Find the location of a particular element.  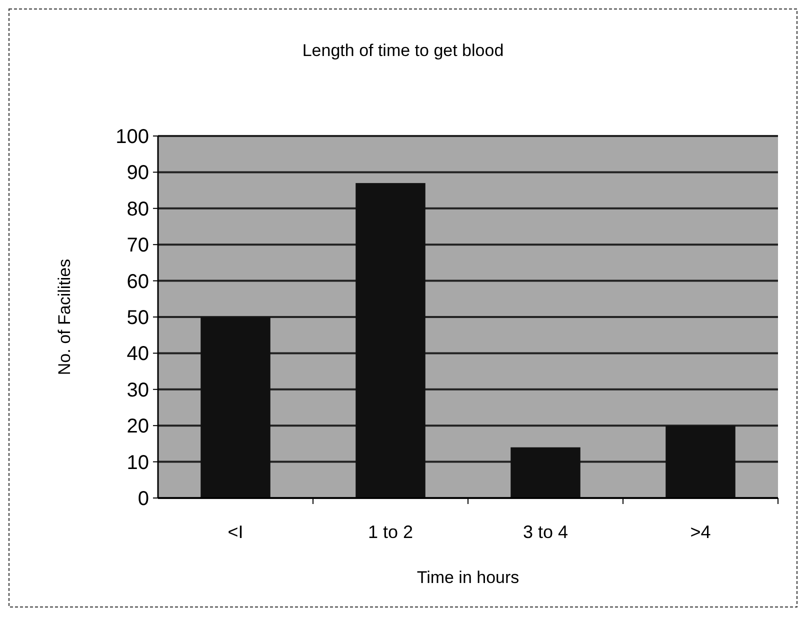

y-tick-label: 90 is located at coordinates (137, 173).